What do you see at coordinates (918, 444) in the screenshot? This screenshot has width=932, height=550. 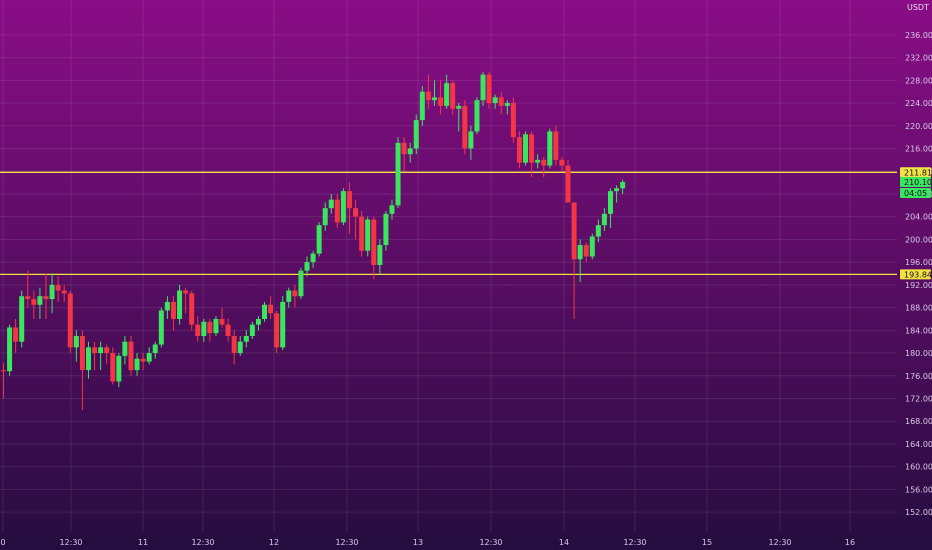 I see `y-tick-label: 164.00` at bounding box center [918, 444].